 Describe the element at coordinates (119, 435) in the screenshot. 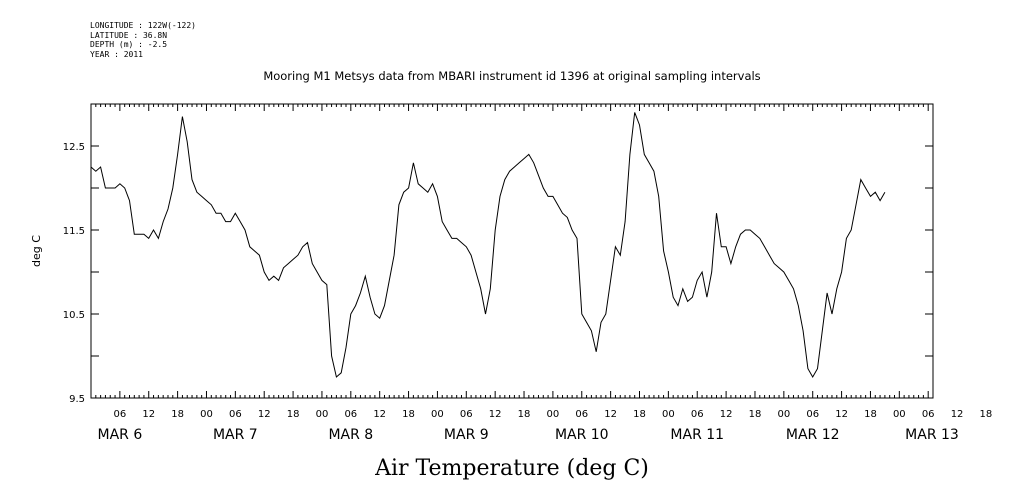

I see `day-label: MAR 6` at that location.